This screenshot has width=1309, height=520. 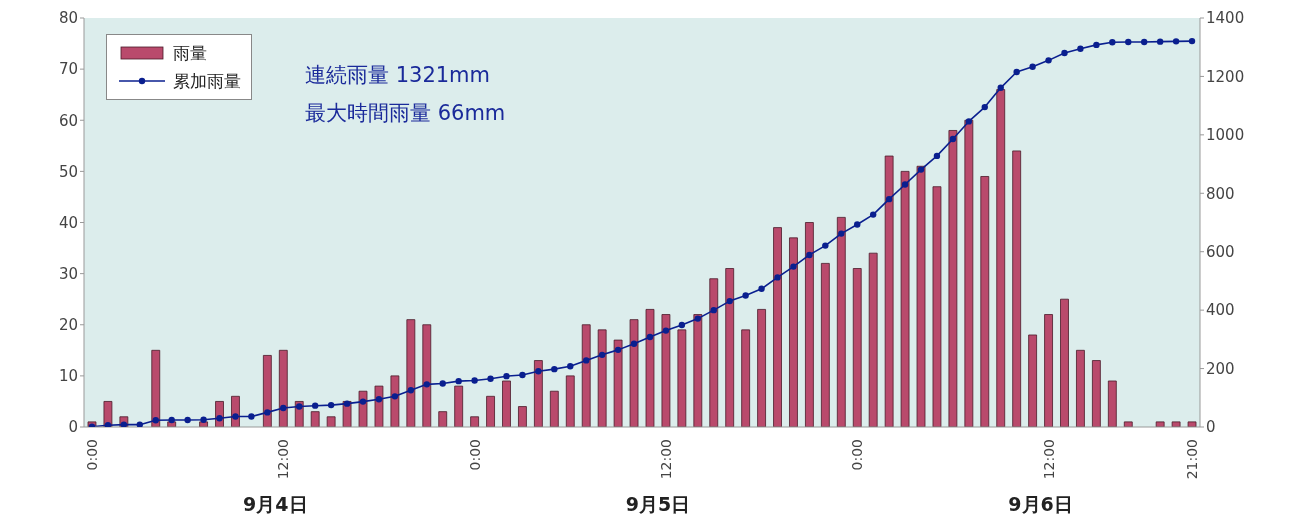 What do you see at coordinates (1211, 427) in the screenshot?
I see `y2-tick-label: 0` at bounding box center [1211, 427].